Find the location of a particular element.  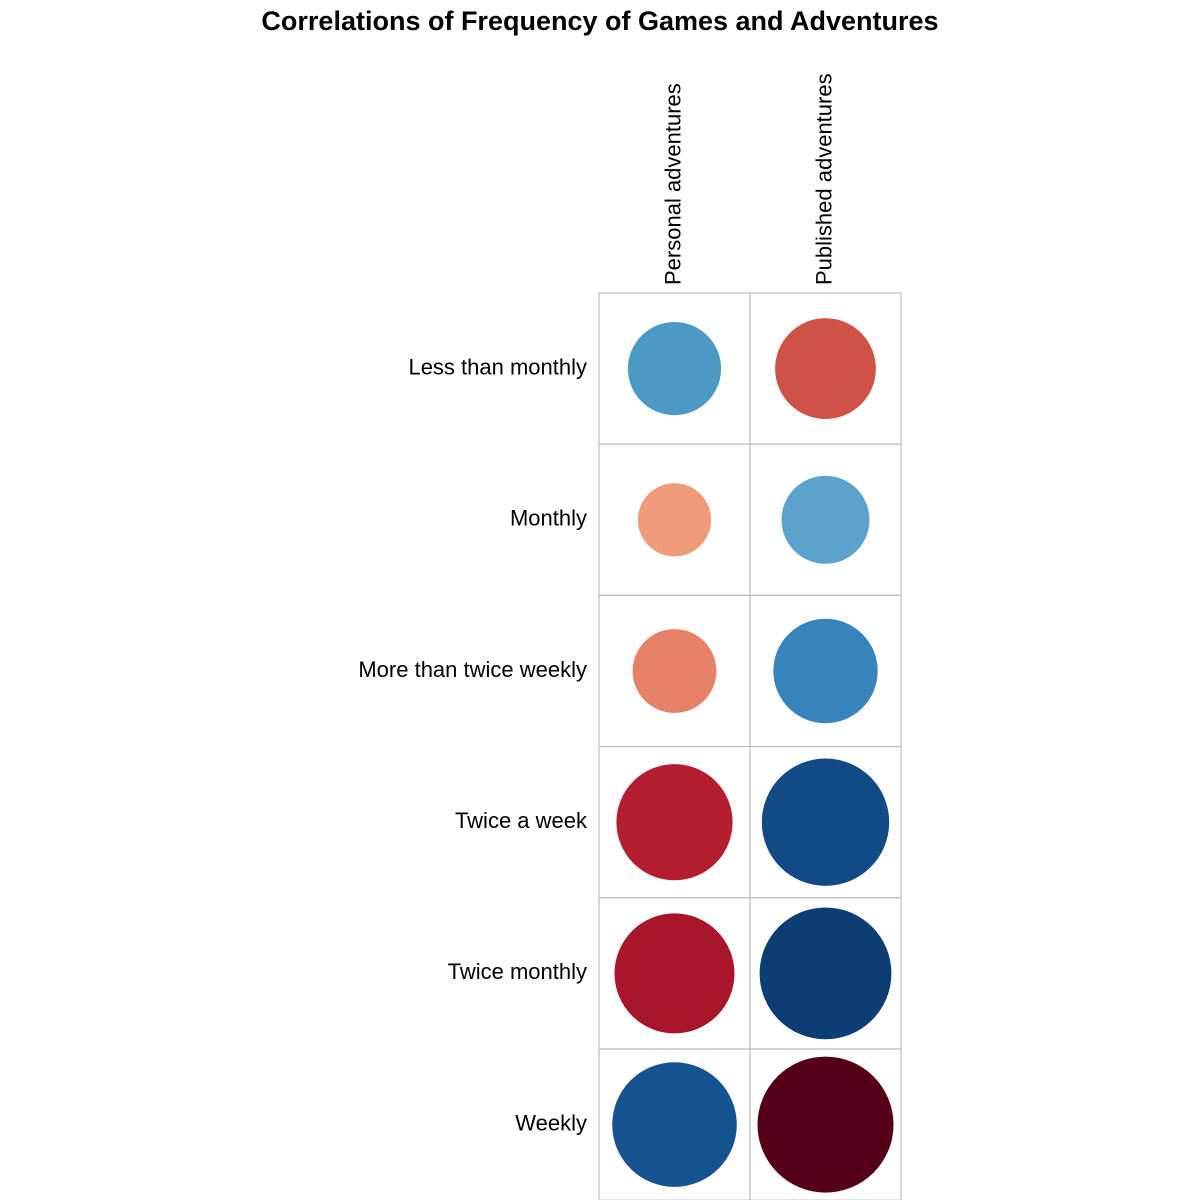

column-label: Personal adventures is located at coordinates (672, 184).